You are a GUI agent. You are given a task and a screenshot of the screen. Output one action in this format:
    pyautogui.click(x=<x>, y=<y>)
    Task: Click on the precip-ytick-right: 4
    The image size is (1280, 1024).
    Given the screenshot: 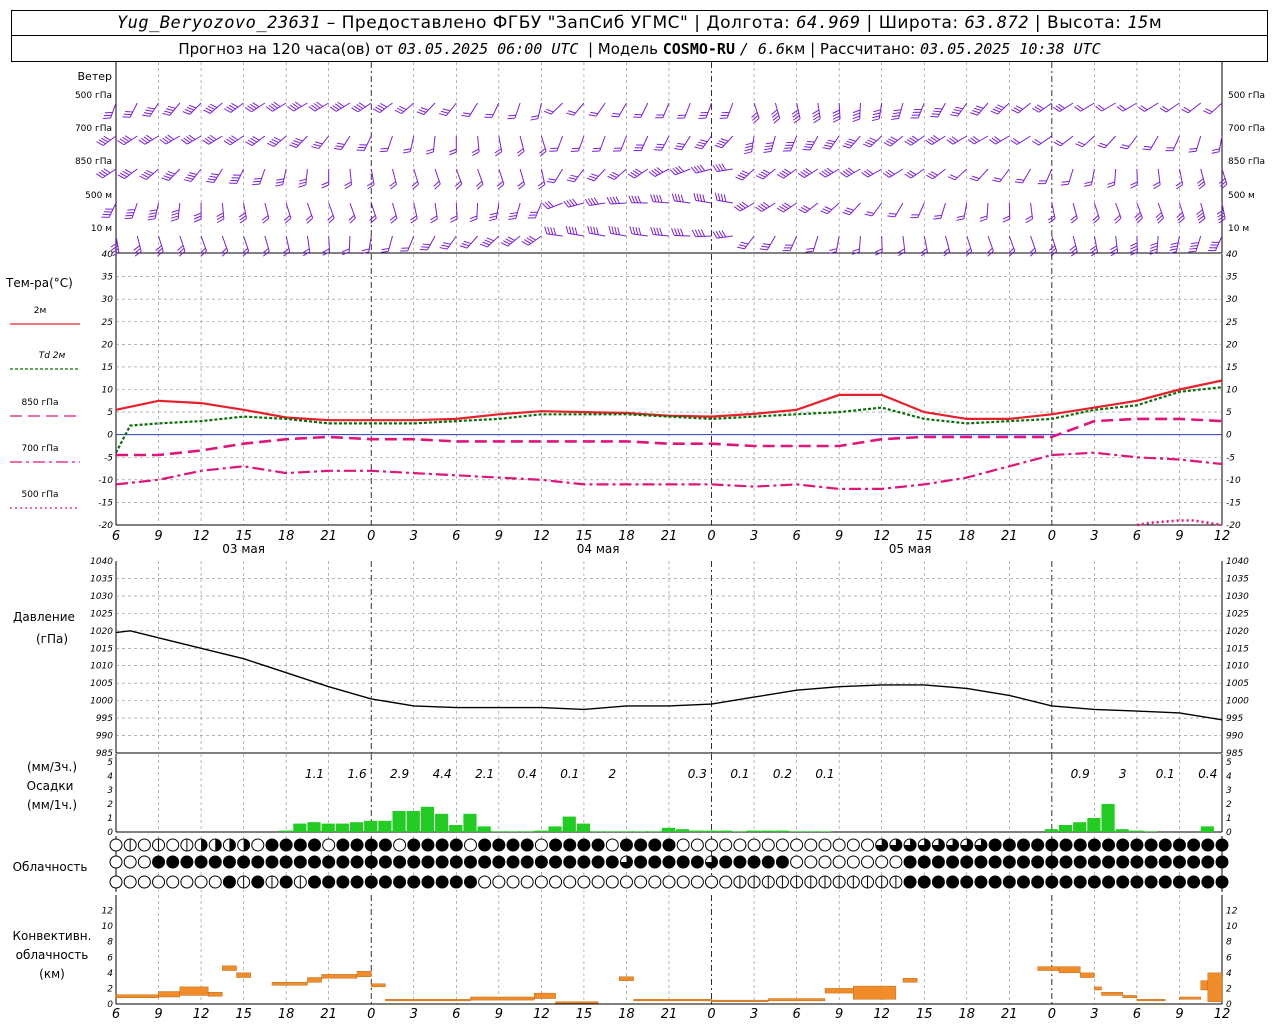 What is the action you would take?
    pyautogui.click(x=1229, y=777)
    